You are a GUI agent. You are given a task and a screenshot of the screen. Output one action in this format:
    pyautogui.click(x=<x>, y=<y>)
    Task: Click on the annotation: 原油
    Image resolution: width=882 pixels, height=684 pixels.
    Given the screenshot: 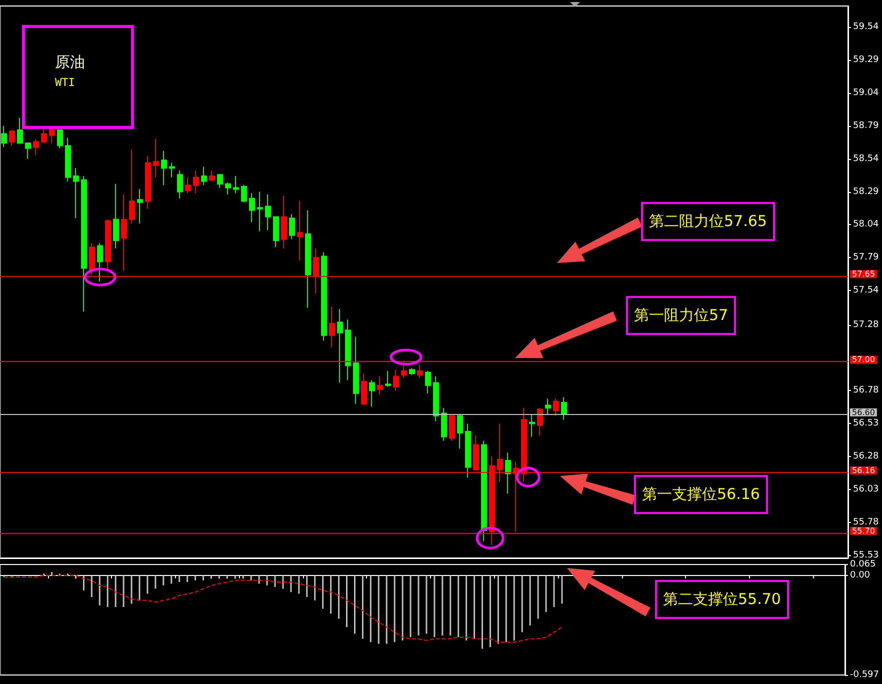 What is the action you would take?
    pyautogui.click(x=70, y=62)
    